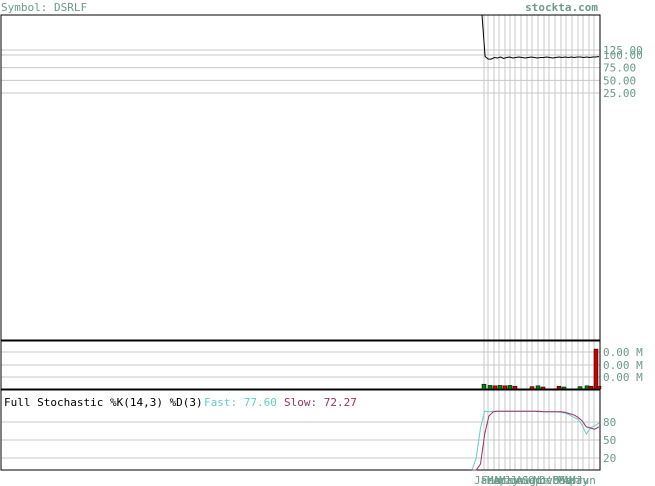 This screenshot has height=486, width=655. I want to click on stochastic-series, so click(535, 440).